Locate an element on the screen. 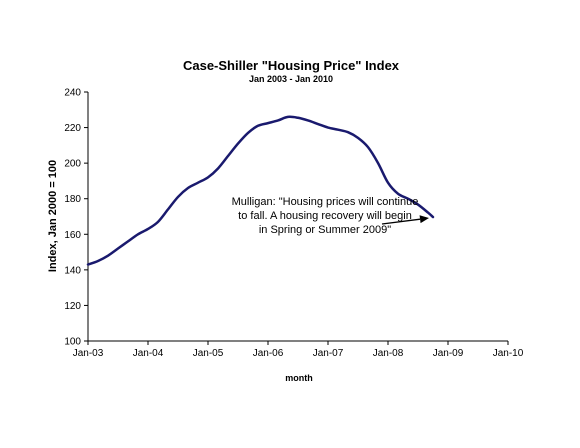 This screenshot has width=580, height=448. x-tick-label: Jan-06 is located at coordinates (268, 353).